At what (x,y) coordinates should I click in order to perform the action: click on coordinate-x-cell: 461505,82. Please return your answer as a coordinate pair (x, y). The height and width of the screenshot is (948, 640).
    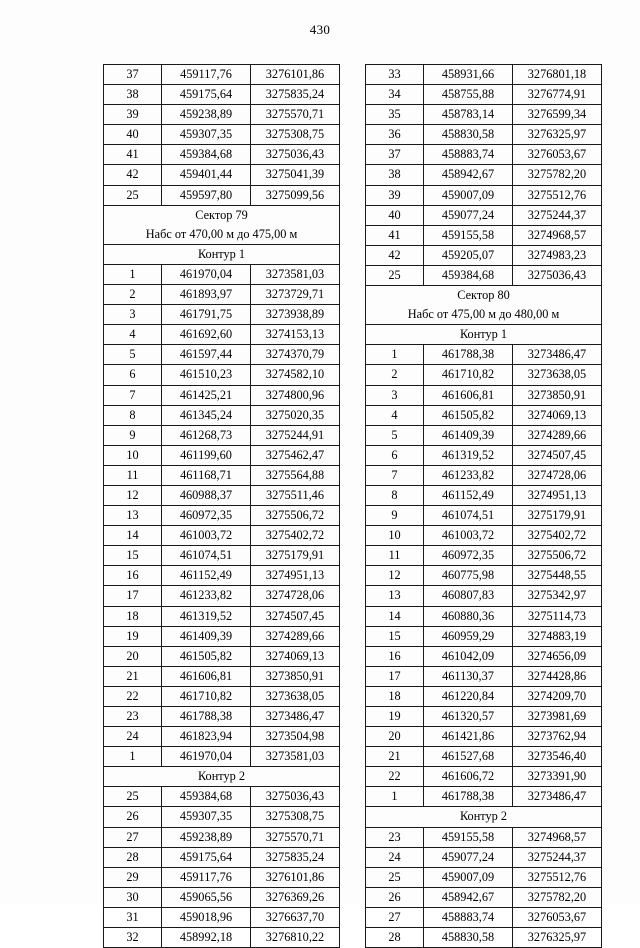
    Looking at the image, I should click on (206, 656).